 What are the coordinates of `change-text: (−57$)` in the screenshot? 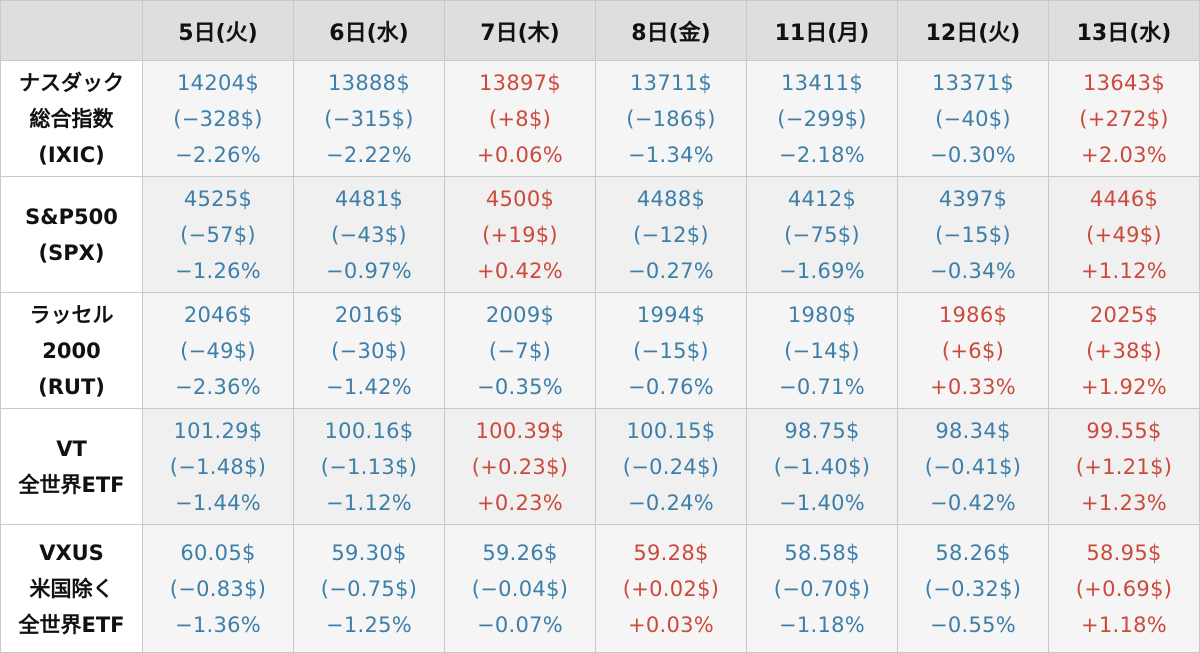 It's located at (218, 234).